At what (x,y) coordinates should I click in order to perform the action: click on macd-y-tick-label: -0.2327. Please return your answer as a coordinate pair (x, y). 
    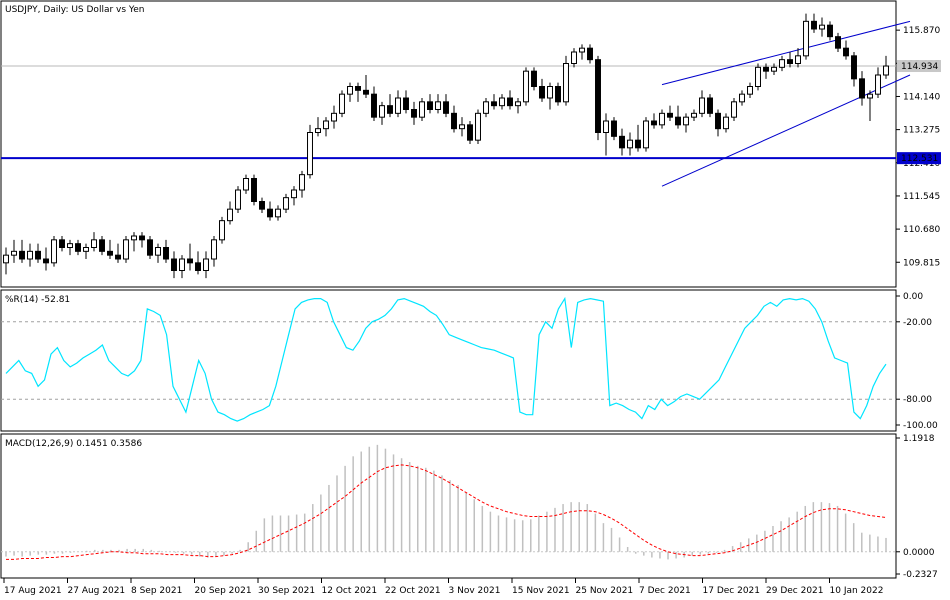
    Looking at the image, I should click on (920, 575).